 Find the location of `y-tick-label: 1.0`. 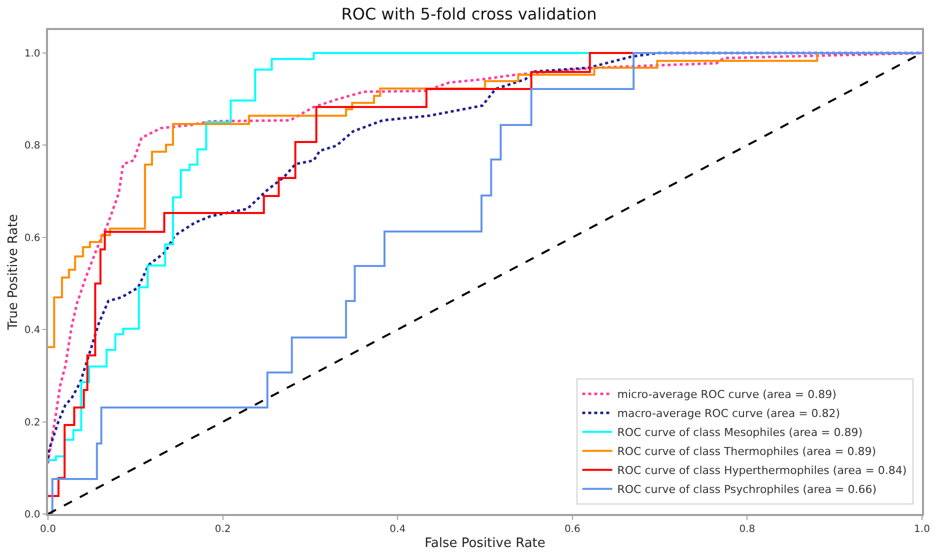

y-tick-label: 1.0 is located at coordinates (32, 54).